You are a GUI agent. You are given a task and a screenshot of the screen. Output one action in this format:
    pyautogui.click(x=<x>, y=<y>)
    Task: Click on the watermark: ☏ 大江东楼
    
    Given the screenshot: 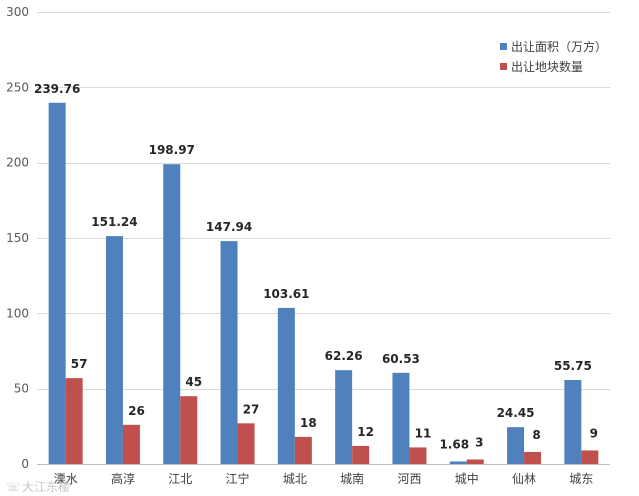 What is the action you would take?
    pyautogui.click(x=38, y=486)
    